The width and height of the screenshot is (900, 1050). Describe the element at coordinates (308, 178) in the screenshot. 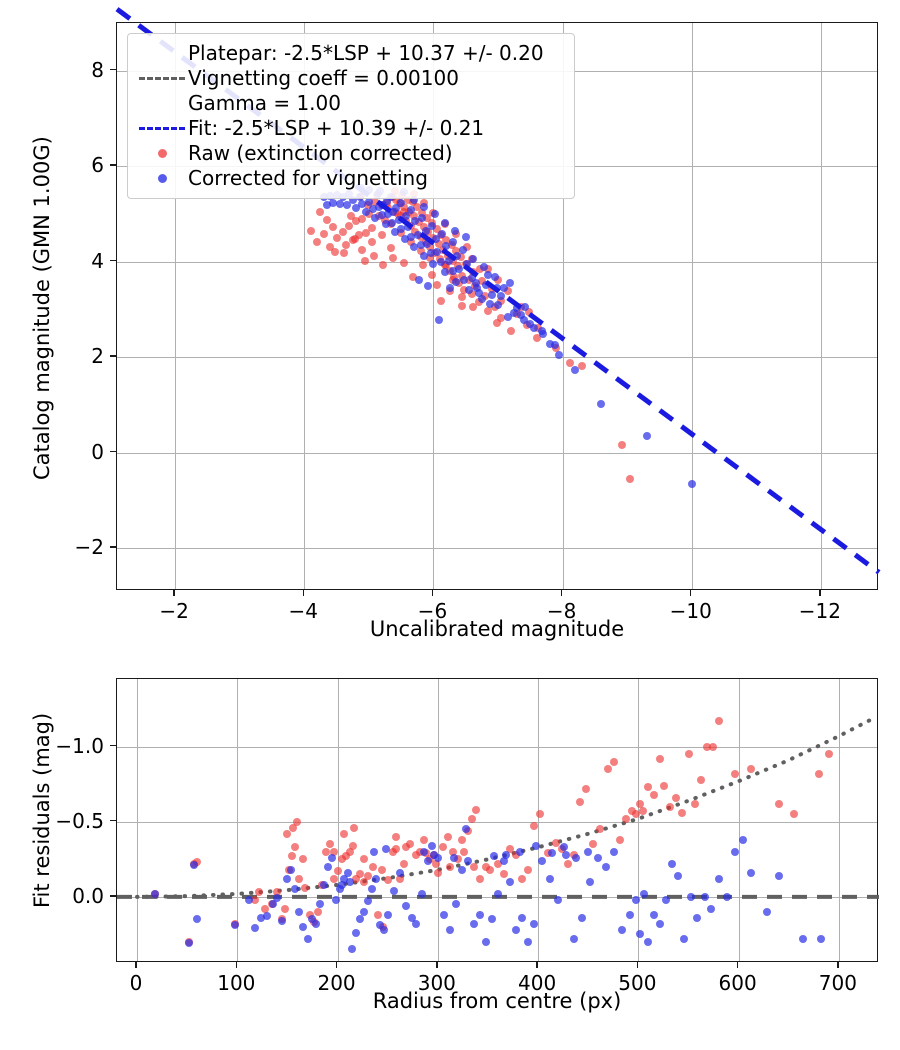

I see `legend-label: Corrected for vignetting` at that location.